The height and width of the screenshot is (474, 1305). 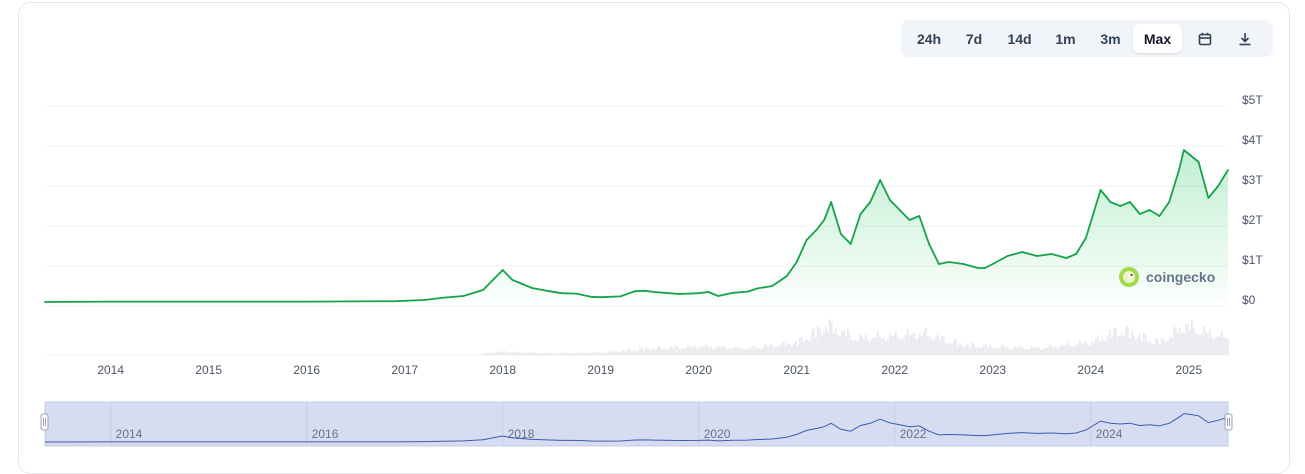 What do you see at coordinates (1090, 370) in the screenshot?
I see `x-tick-label: 2024` at bounding box center [1090, 370].